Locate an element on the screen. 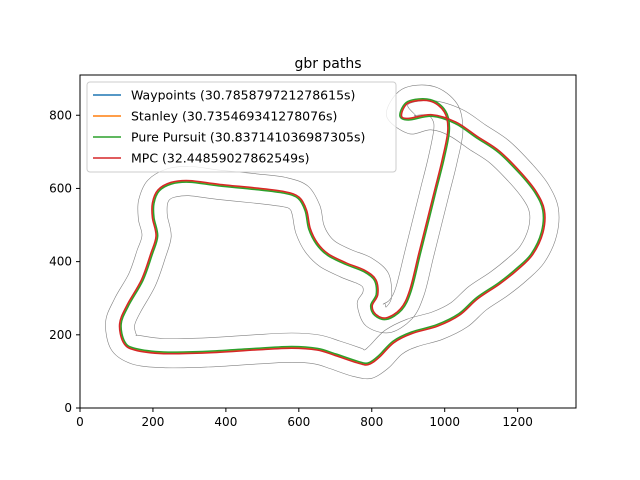 Image resolution: width=640 pixels, height=480 pixels. x-tick-label: 400 is located at coordinates (225, 422).